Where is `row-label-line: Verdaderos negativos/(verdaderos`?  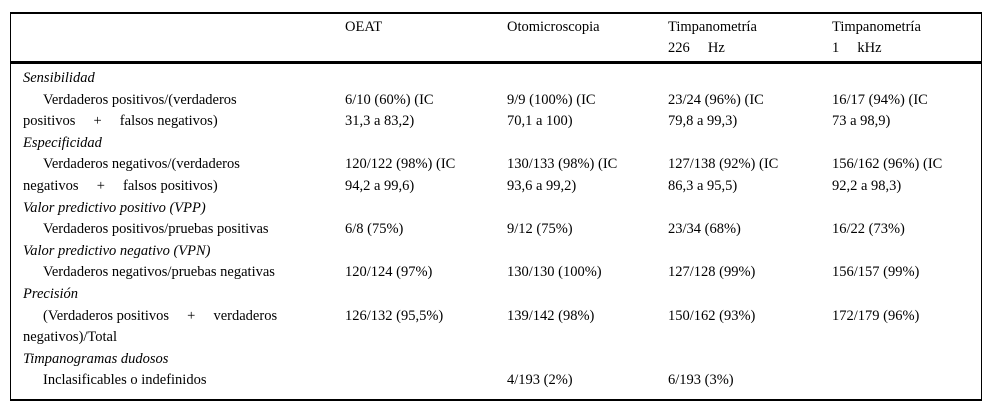
row-label-line: Verdaderos negativos/(verdaderos is located at coordinates (141, 164).